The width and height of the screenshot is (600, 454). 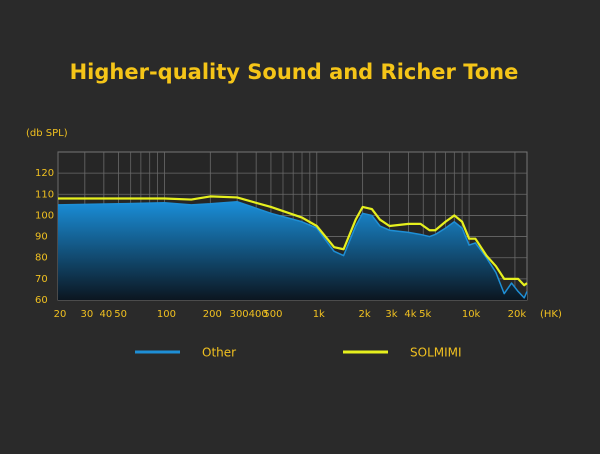 I want to click on x-tick-label: 10k, so click(x=471, y=314).